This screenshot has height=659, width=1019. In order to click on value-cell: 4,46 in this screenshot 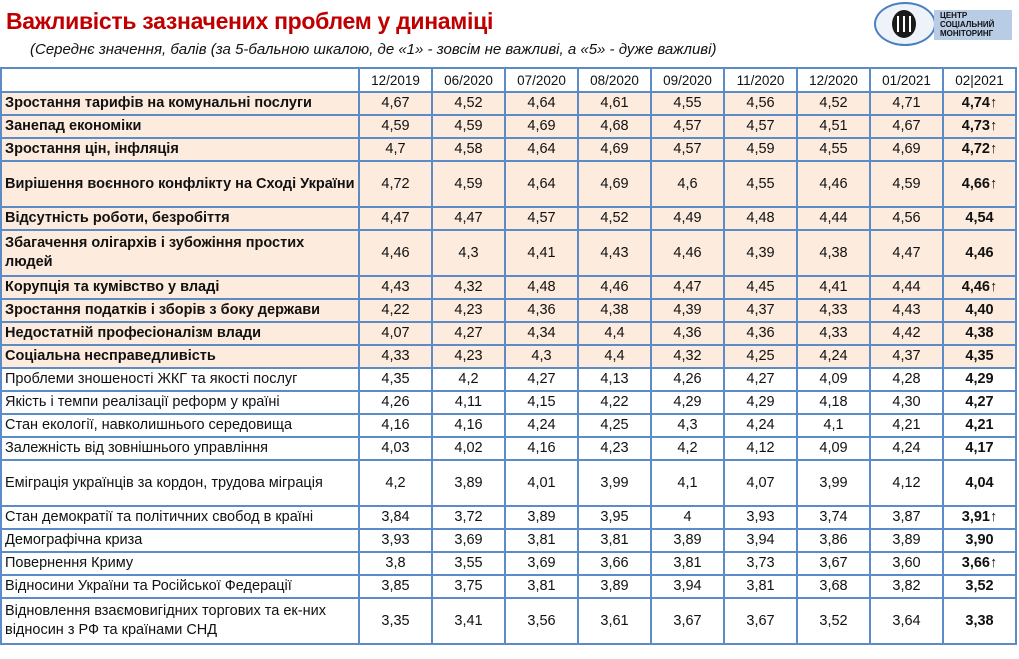, I will do `click(979, 253)`.